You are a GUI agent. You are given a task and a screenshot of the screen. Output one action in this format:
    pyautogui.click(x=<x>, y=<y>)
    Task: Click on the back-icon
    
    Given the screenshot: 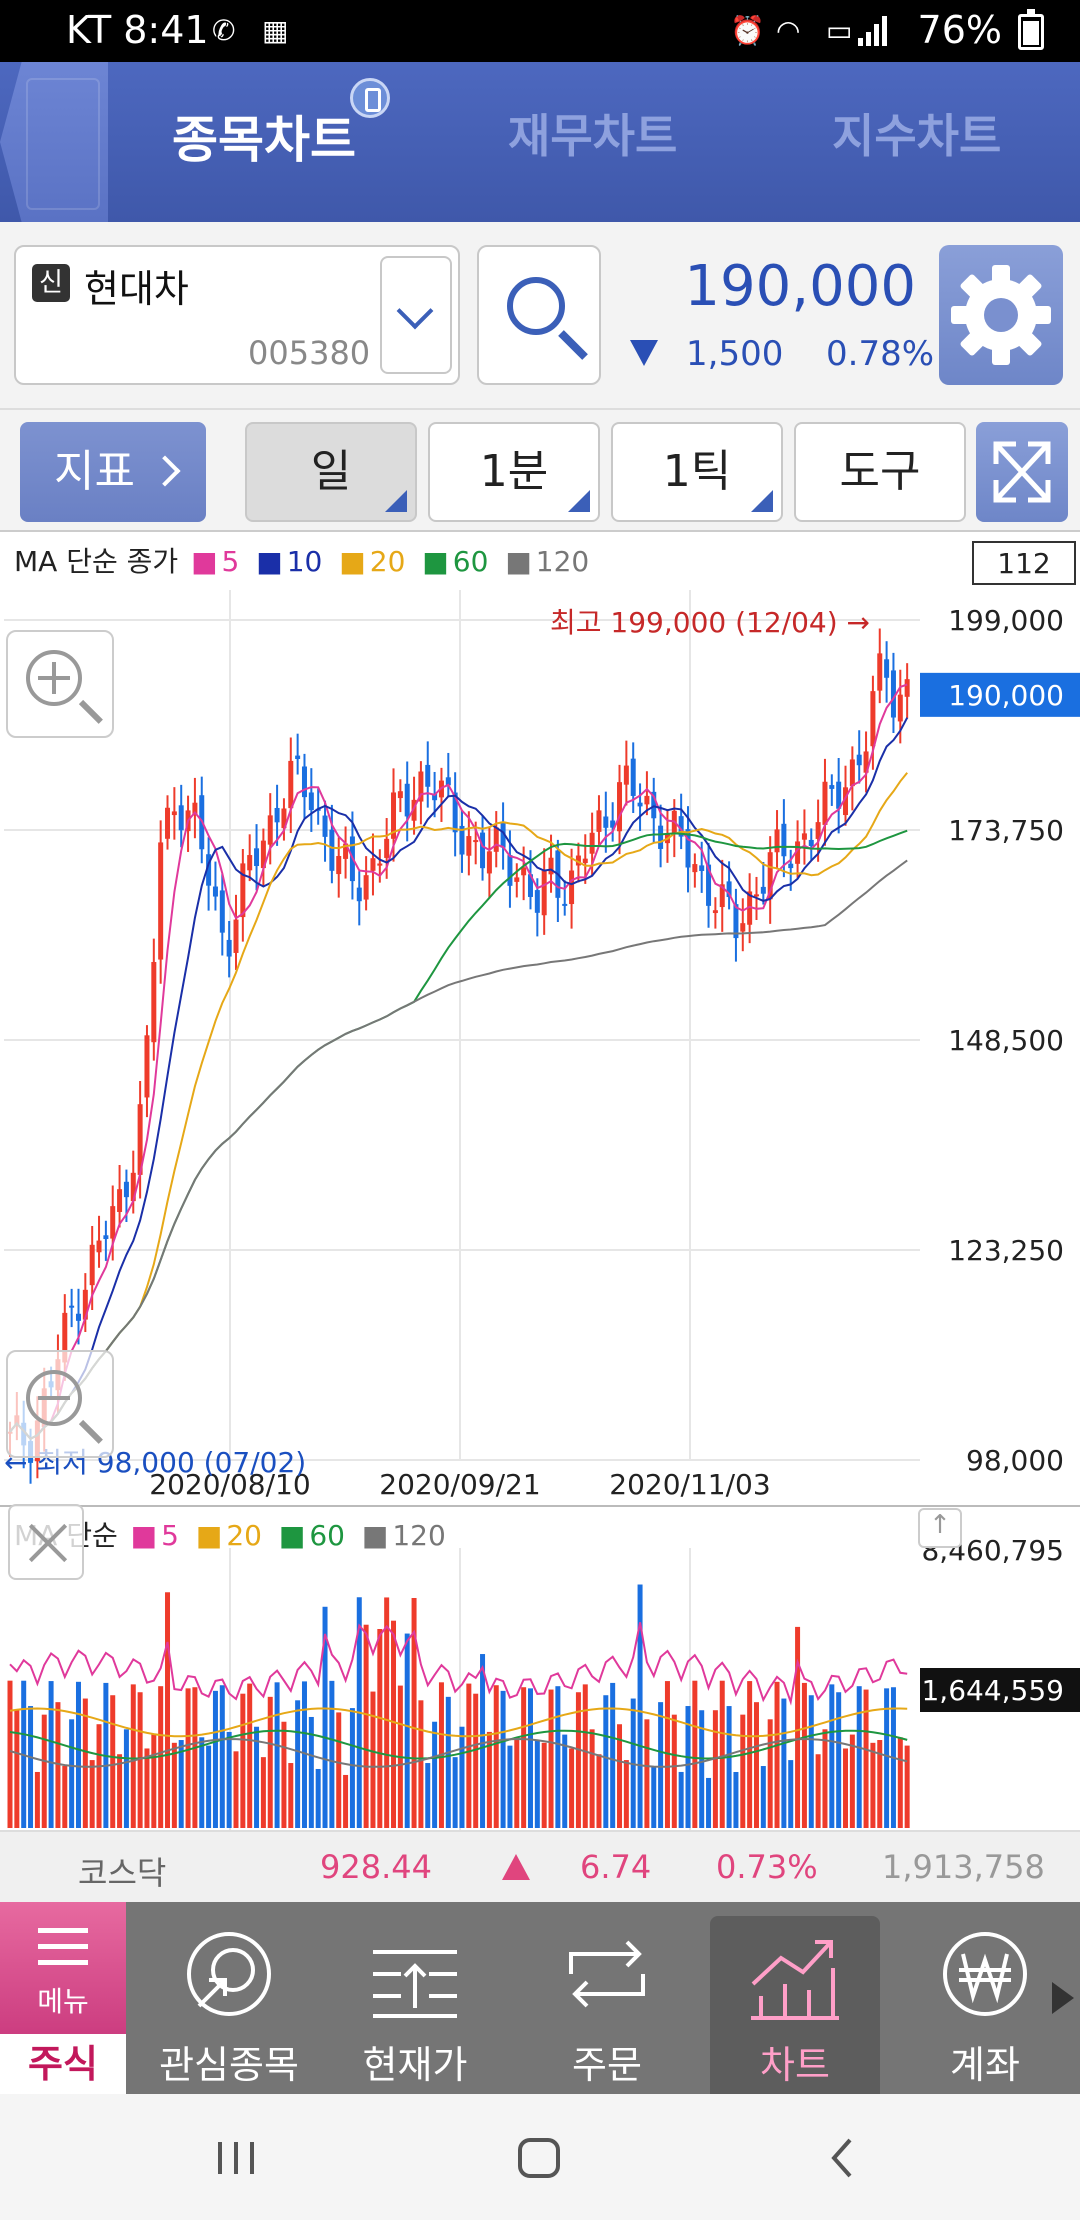 What is the action you would take?
    pyautogui.click(x=841, y=2158)
    